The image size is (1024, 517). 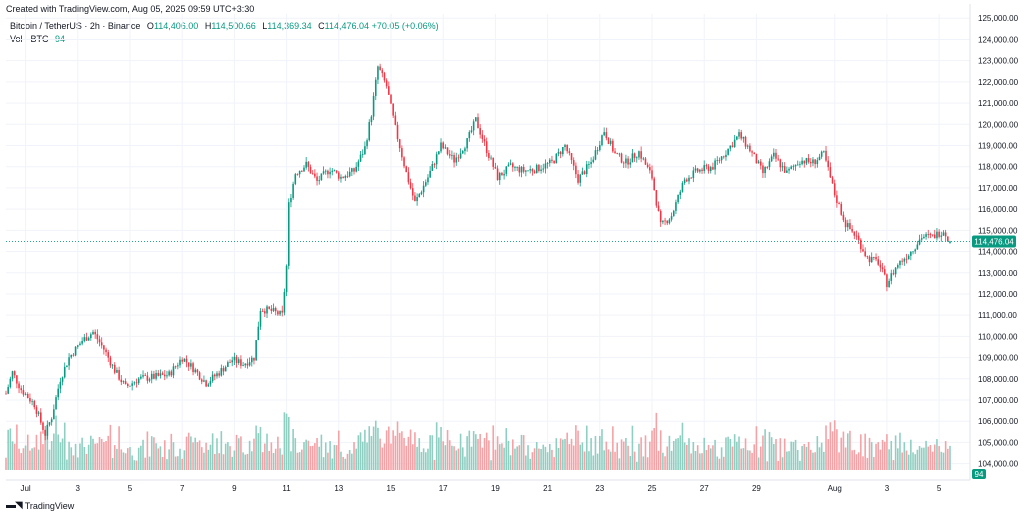 I want to click on time-tick-label: 7, so click(x=182, y=488).